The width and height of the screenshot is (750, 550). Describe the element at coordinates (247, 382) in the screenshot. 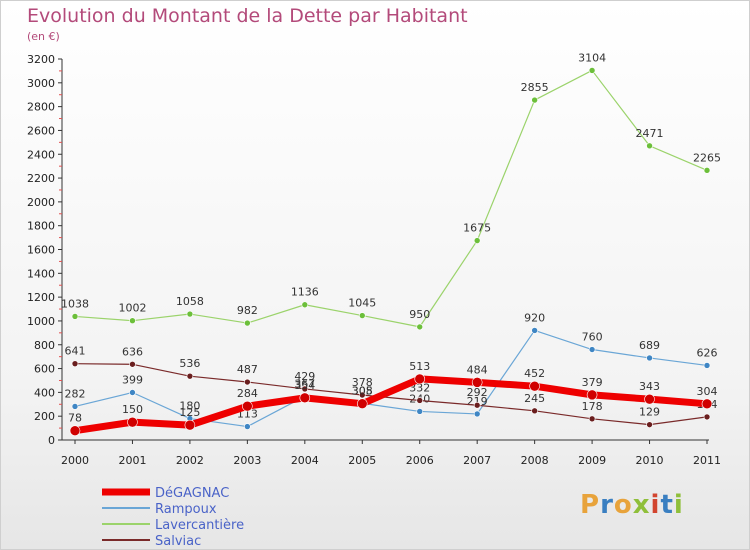

I see `point-salviac-2003` at that location.